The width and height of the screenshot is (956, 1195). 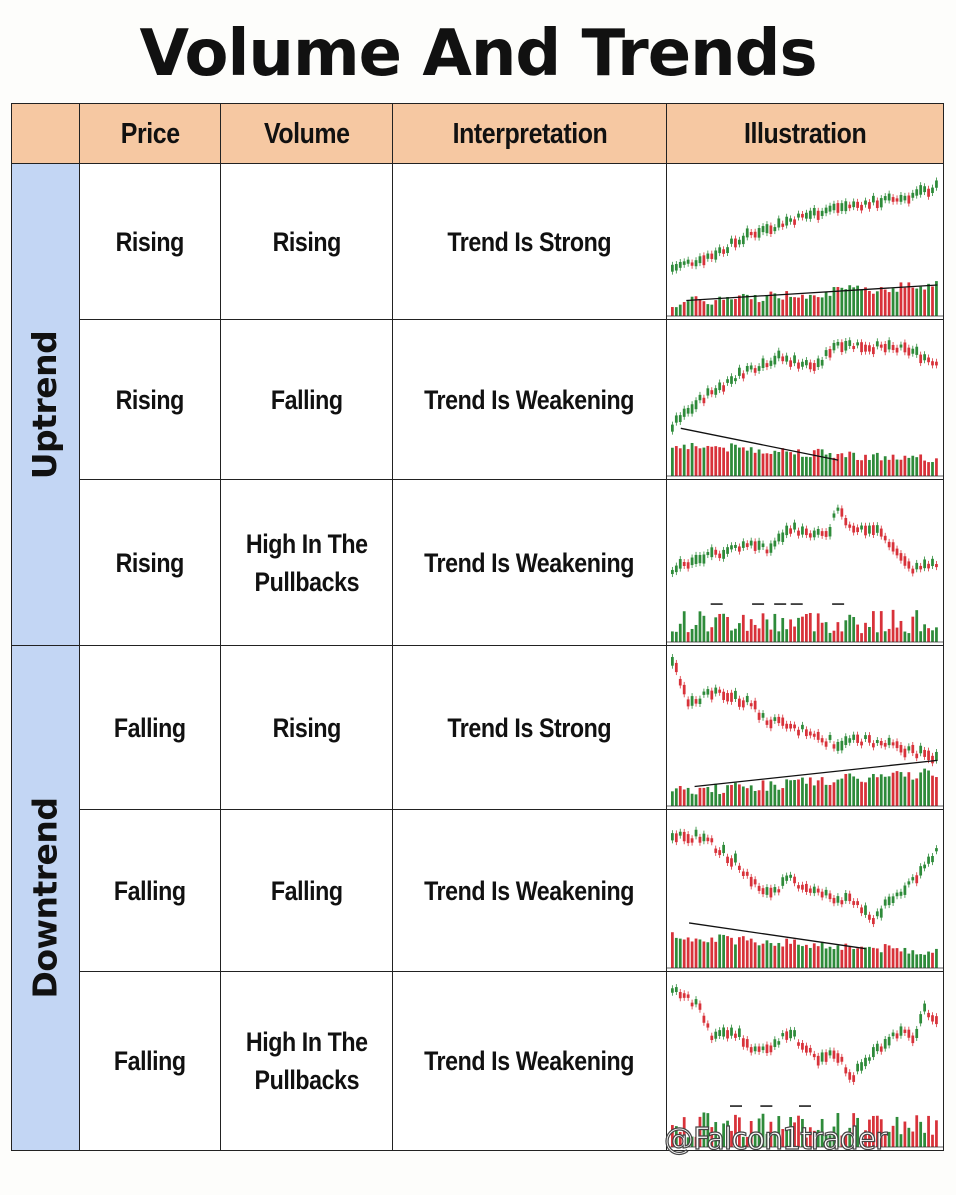 What do you see at coordinates (805, 573) in the screenshot?
I see `uptrend-pullback-volume-chart-icon` at bounding box center [805, 573].